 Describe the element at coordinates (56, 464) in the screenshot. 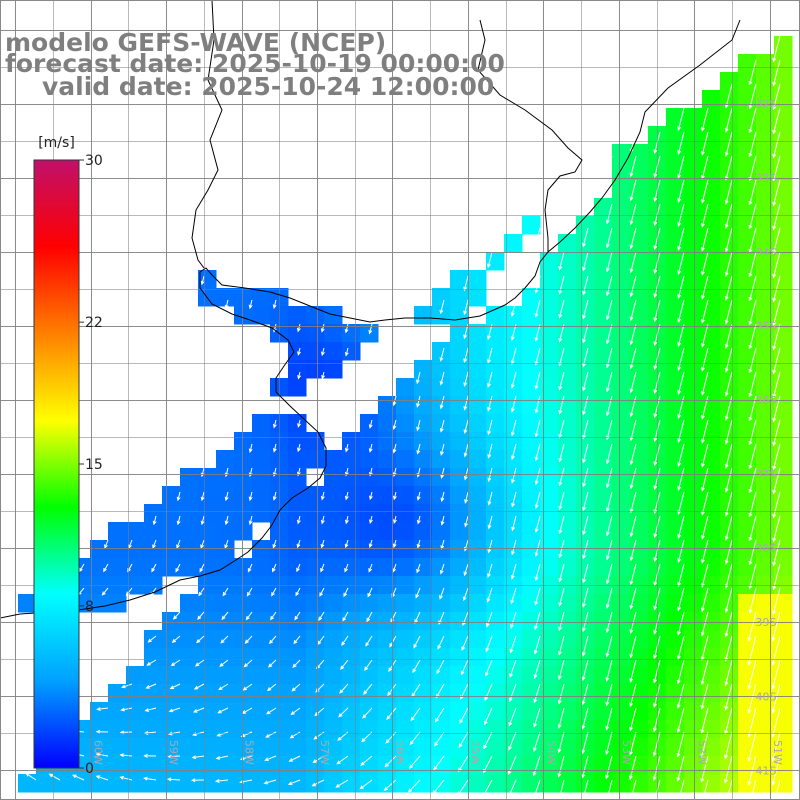

I see `colorbar` at that location.